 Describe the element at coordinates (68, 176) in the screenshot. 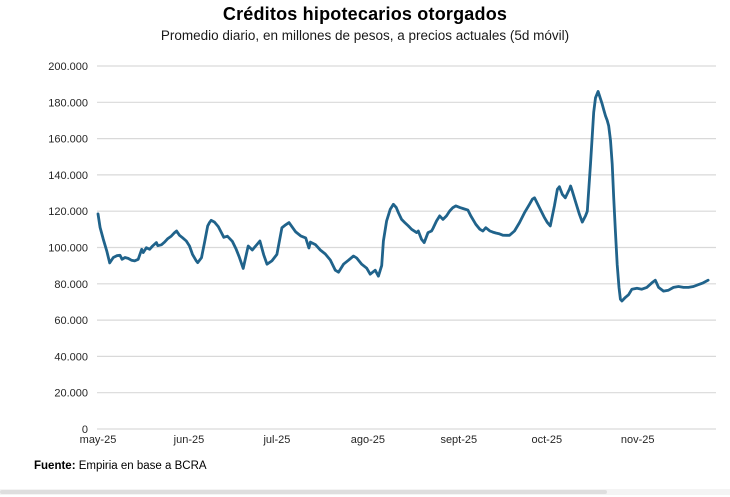

I see `y-axis-tick-label: 140.000` at that location.